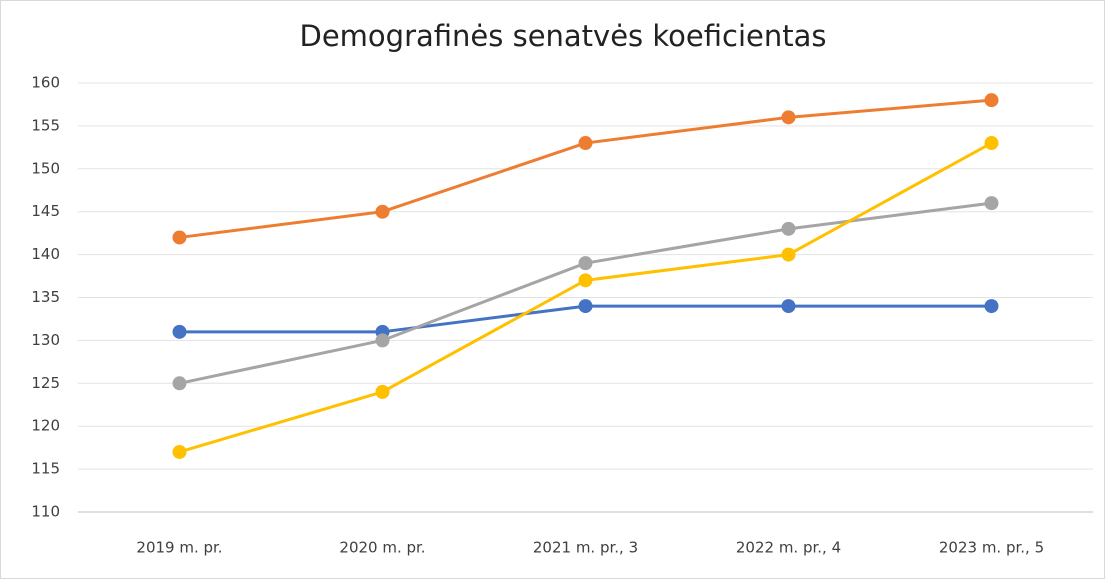 The image size is (1105, 579). I want to click on x-tick-label: 2022 m. pr., 4, so click(788, 548).